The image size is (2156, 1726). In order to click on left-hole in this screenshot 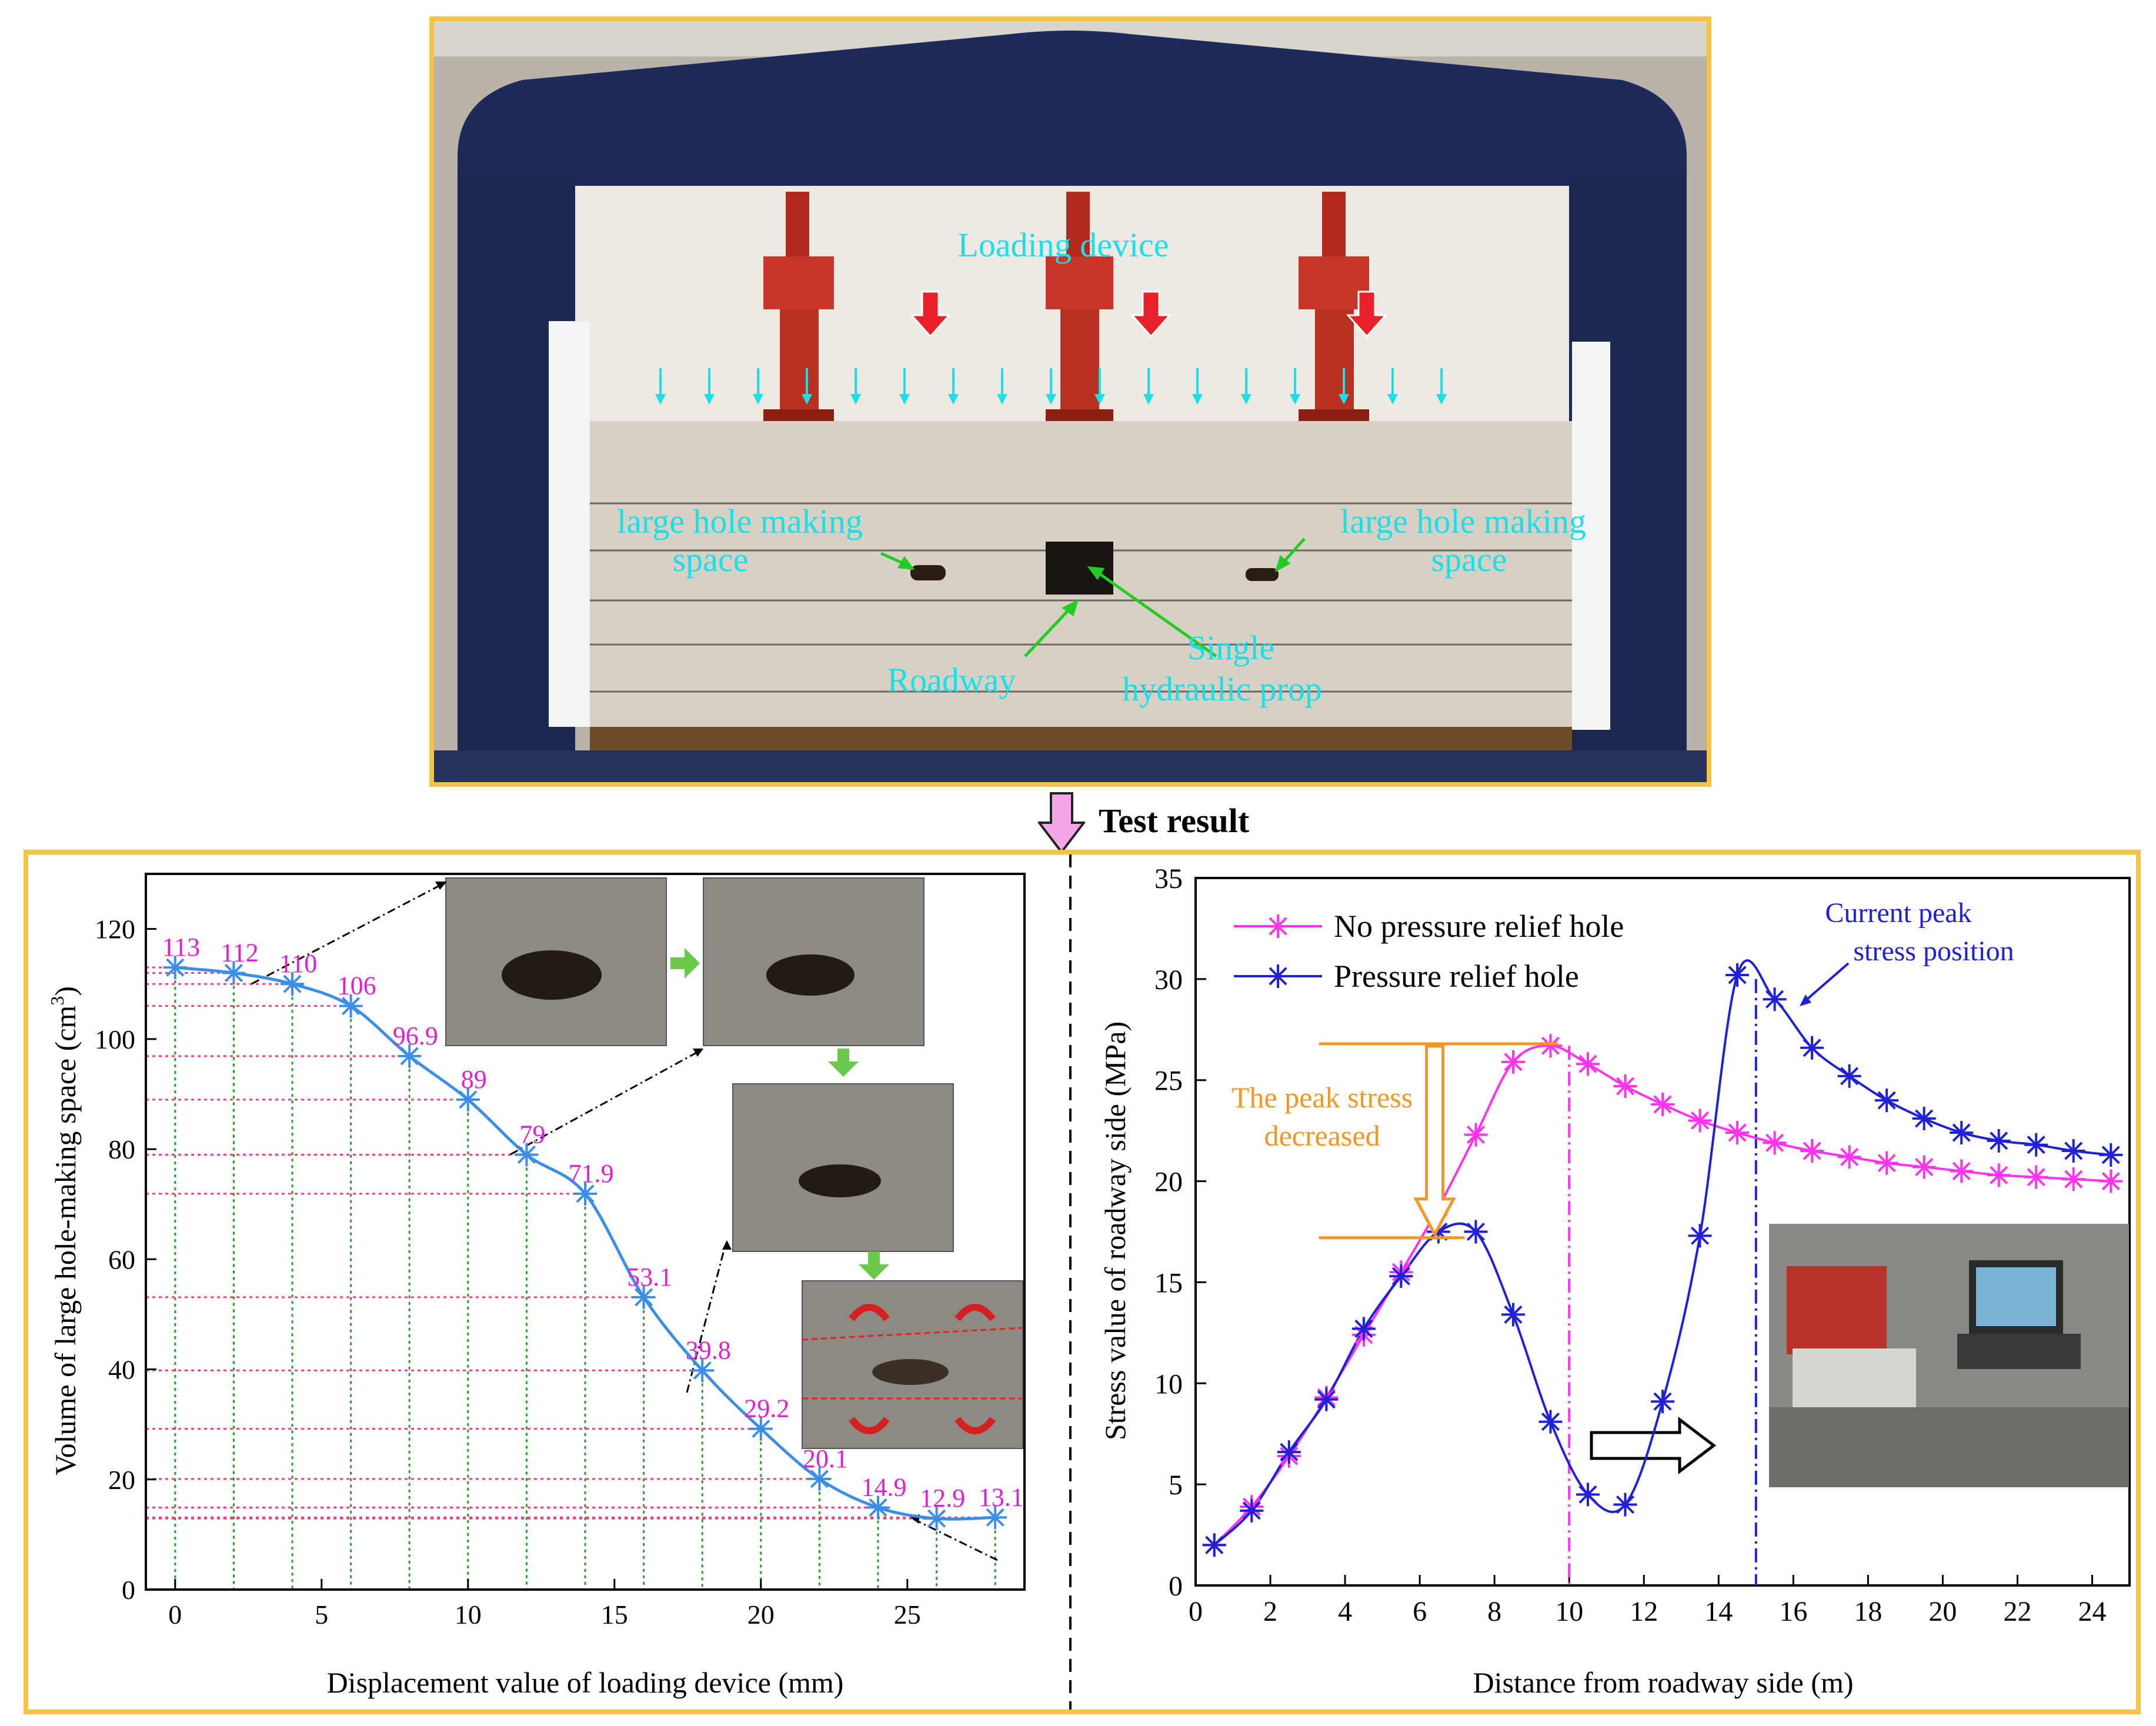, I will do `click(928, 572)`.